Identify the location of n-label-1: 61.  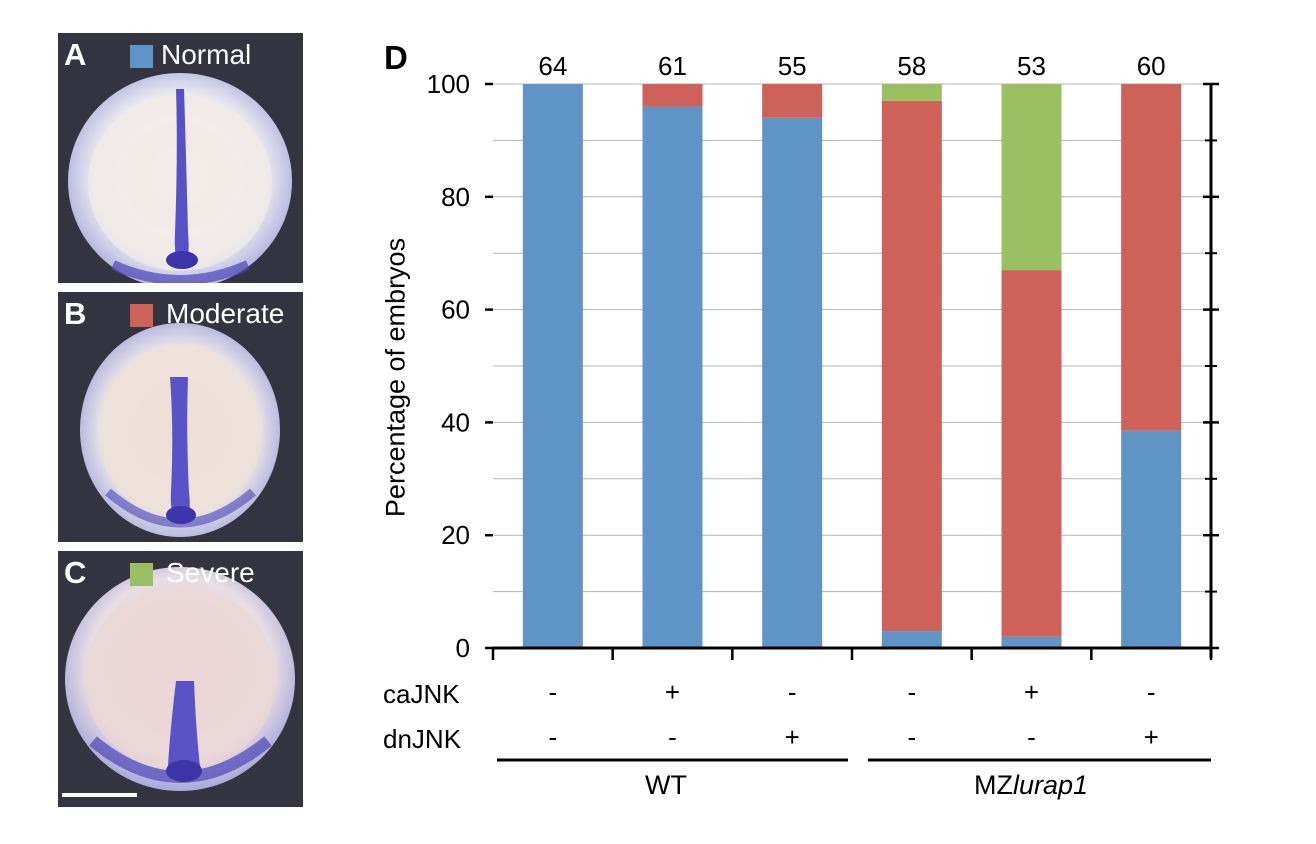
(672, 66).